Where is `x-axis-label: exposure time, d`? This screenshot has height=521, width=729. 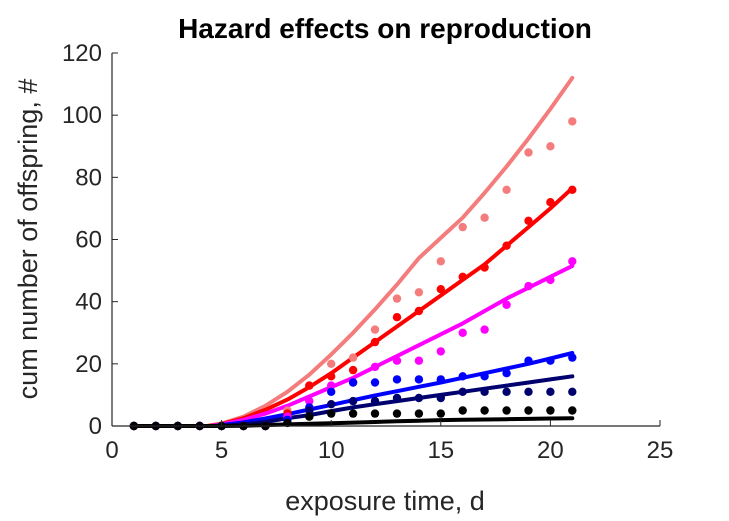 x-axis-label: exposure time, d is located at coordinates (385, 501).